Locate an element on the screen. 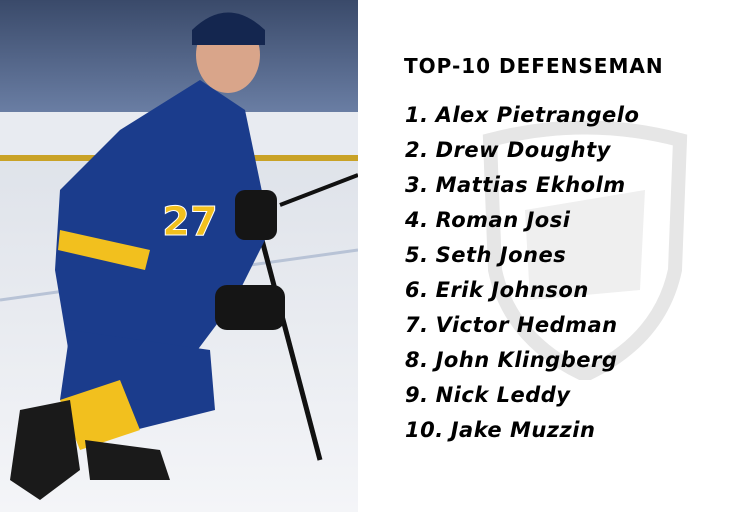 The width and height of the screenshot is (730, 512). player-name: Nick Leddy is located at coordinates (503, 395).